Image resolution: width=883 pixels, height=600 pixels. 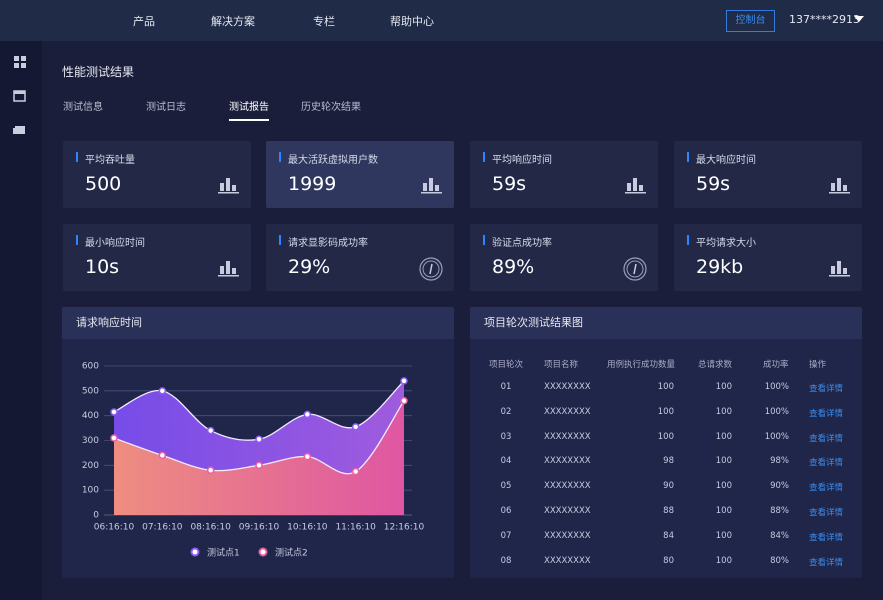 I want to click on legend-label: 测试点2, so click(x=291, y=553).